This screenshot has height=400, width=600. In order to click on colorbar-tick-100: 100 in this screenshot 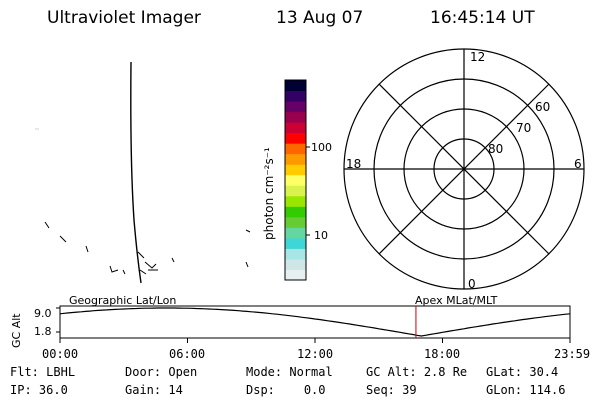, I will do `click(321, 147)`.